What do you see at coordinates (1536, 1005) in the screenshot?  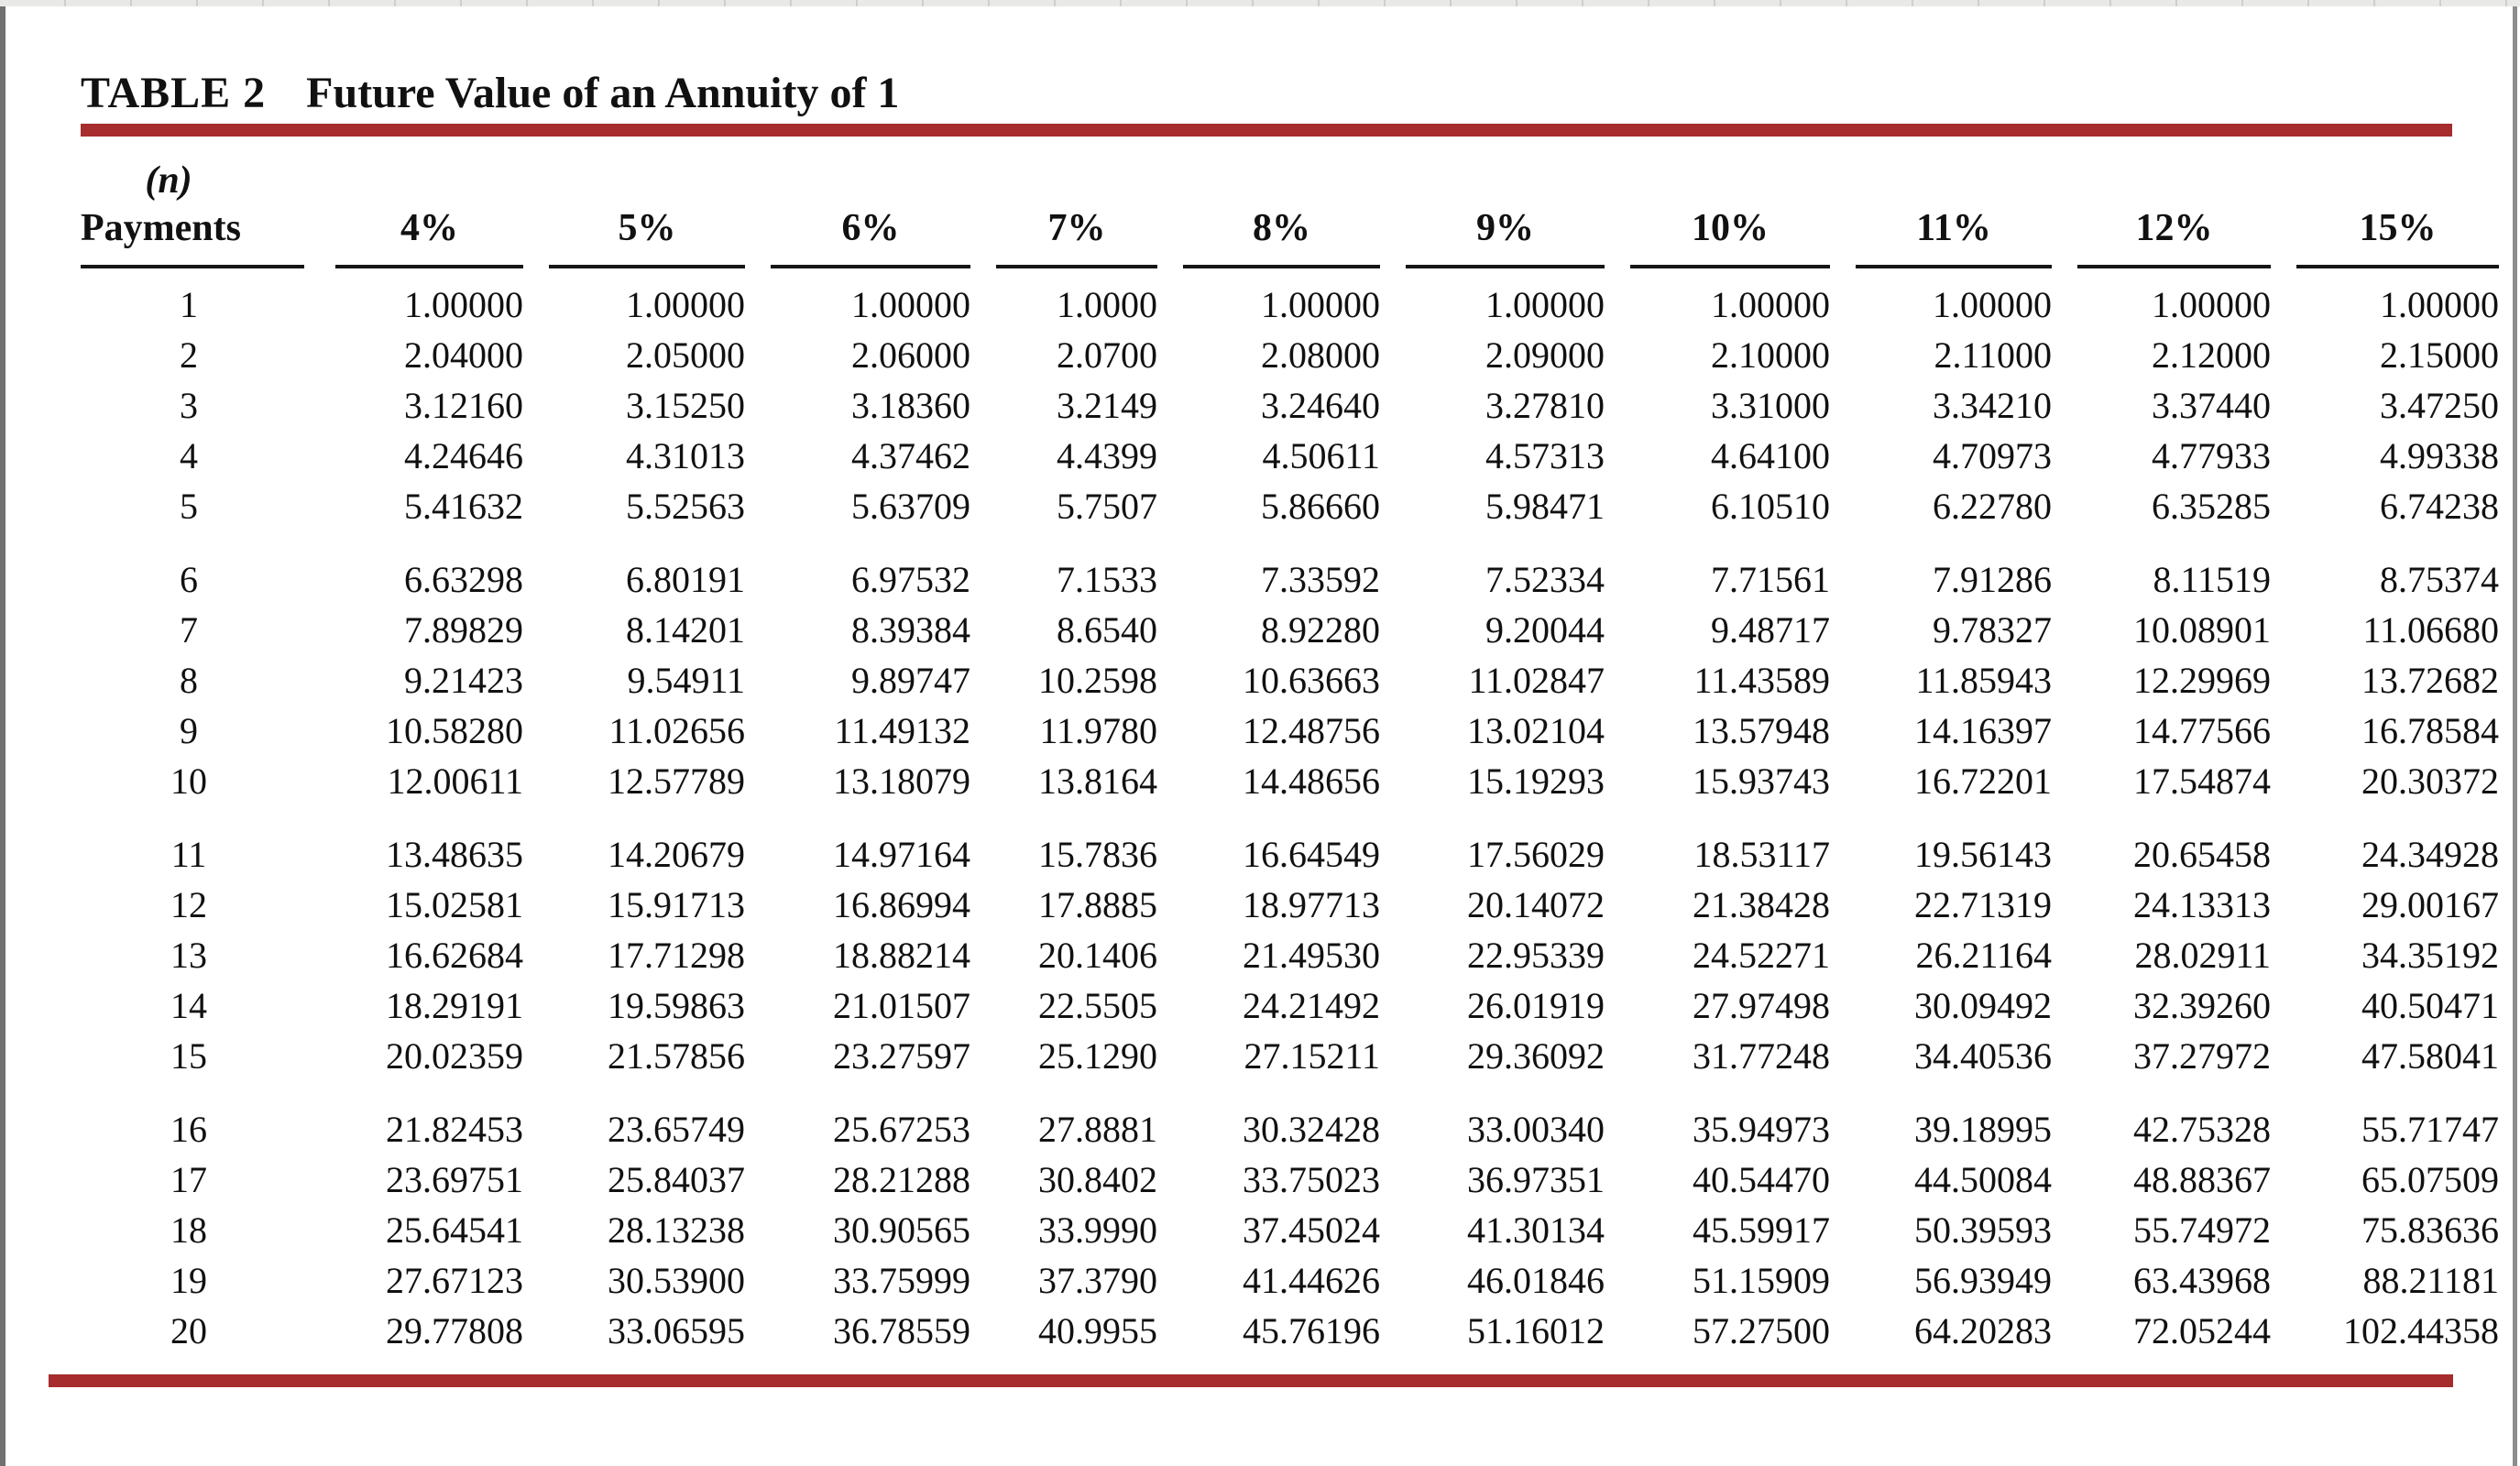 I see `factor-value-cell: 26.01919` at bounding box center [1536, 1005].